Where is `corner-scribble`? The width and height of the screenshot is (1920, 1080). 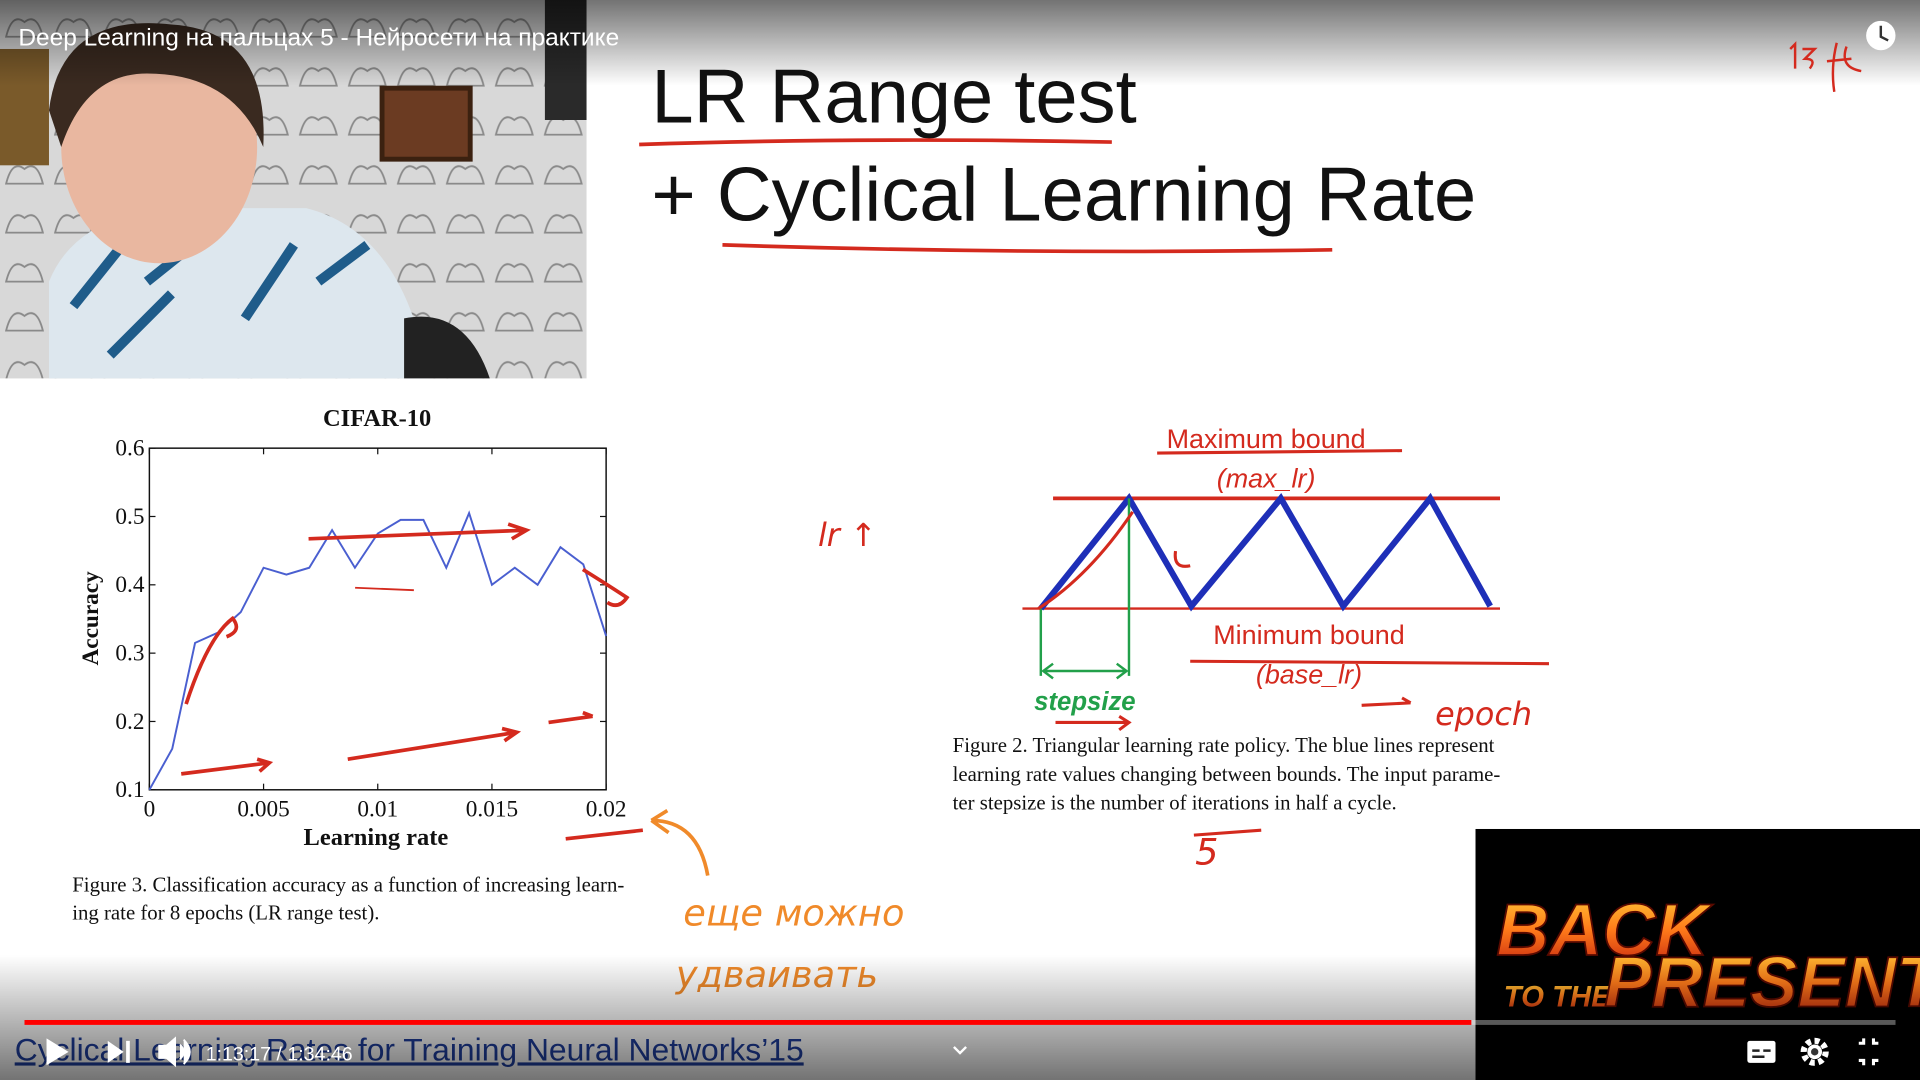
corner-scribble is located at coordinates (1825, 67).